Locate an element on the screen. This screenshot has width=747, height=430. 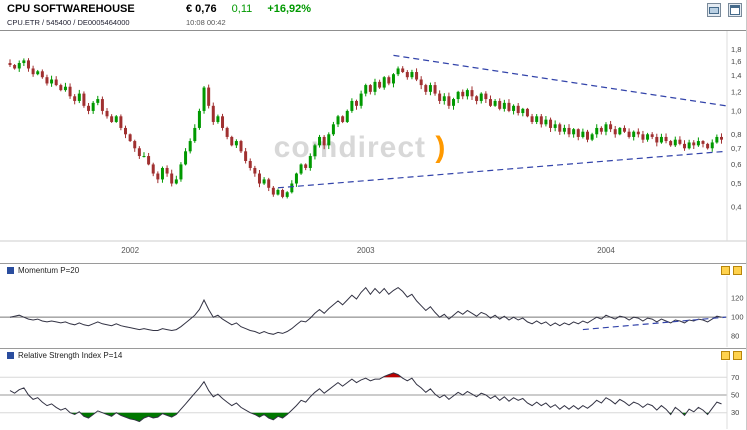
svg-text: 80 is located at coordinates (735, 336).